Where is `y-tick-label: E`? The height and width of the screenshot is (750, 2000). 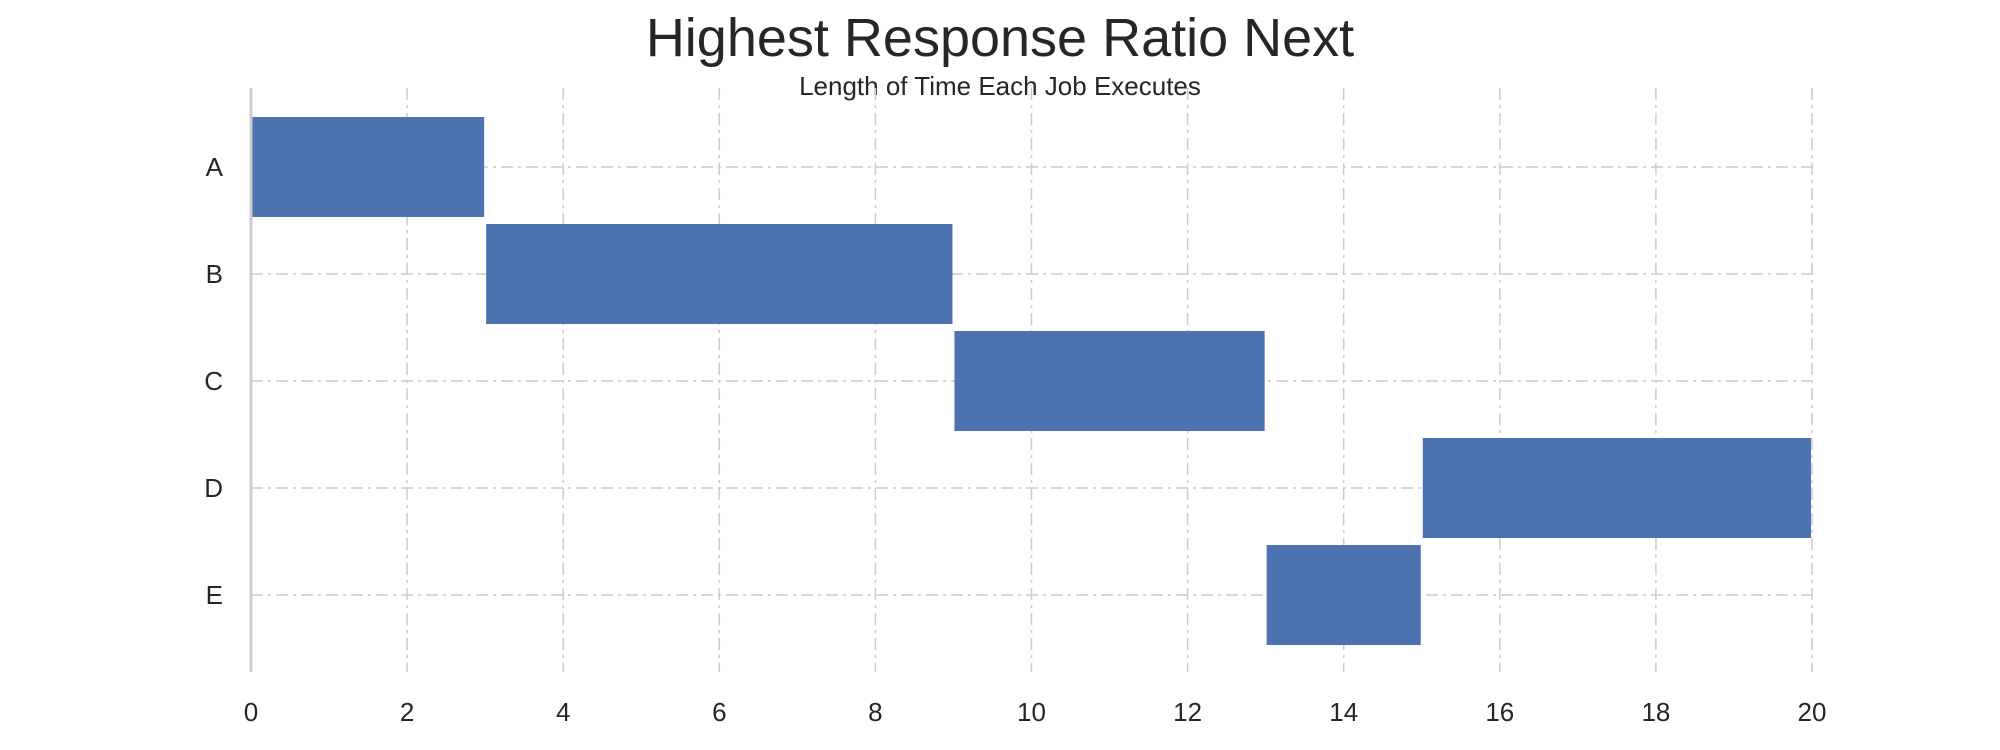
y-tick-label: E is located at coordinates (214, 595).